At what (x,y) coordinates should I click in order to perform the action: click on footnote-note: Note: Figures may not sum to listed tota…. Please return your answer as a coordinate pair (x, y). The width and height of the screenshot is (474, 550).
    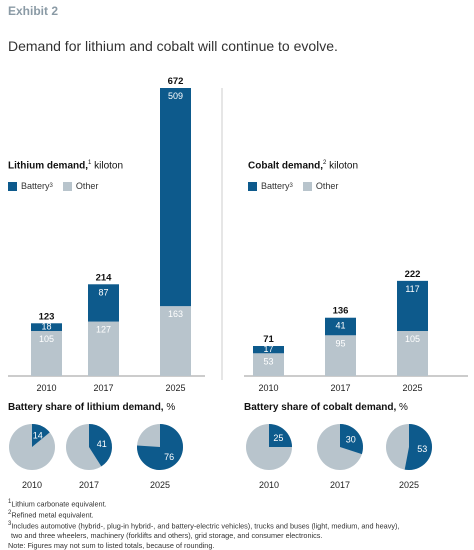
    Looking at the image, I should click on (111, 545).